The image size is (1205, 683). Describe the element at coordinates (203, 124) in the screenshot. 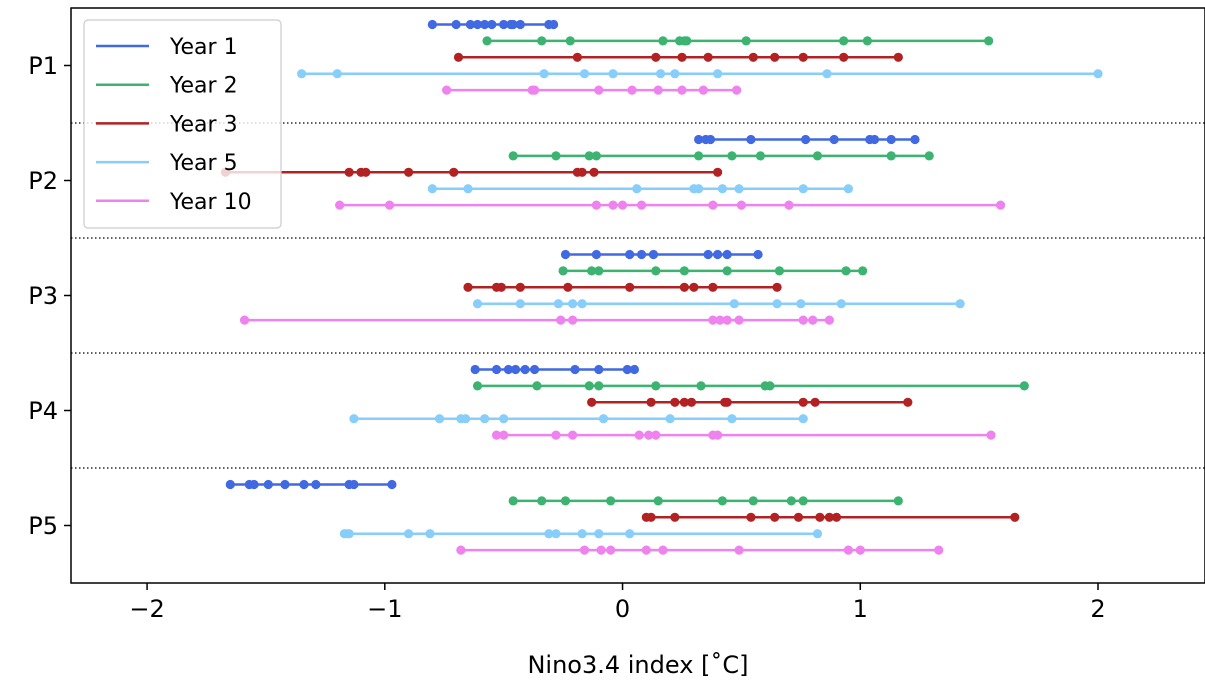

I see `legend-label: Year 3` at that location.